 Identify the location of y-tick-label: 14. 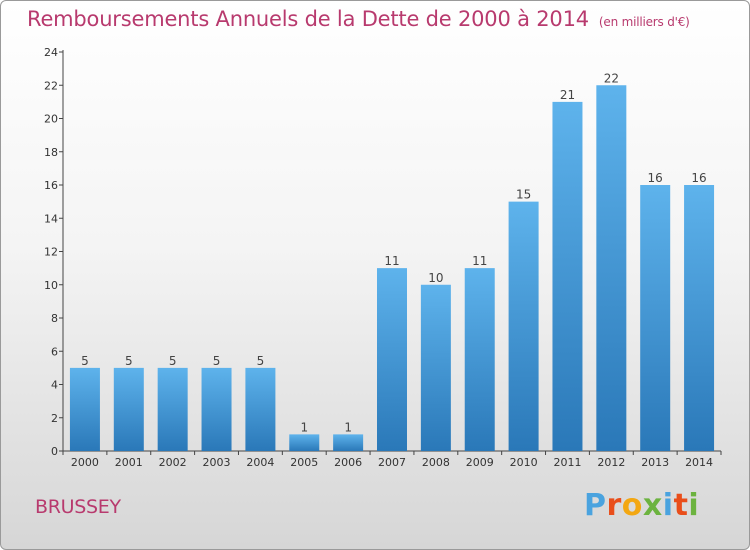
(51, 218).